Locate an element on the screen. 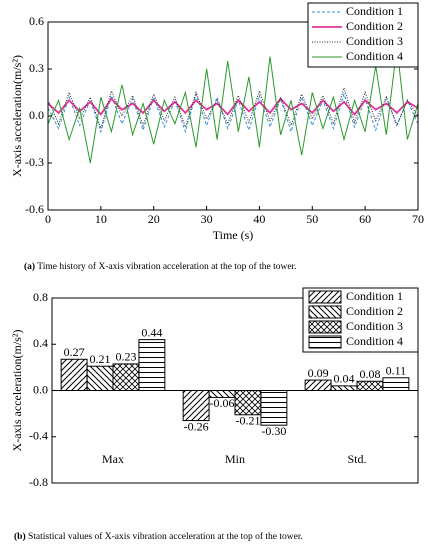 This screenshot has width=428, height=550. value-label: -0.06 is located at coordinates (222, 403).